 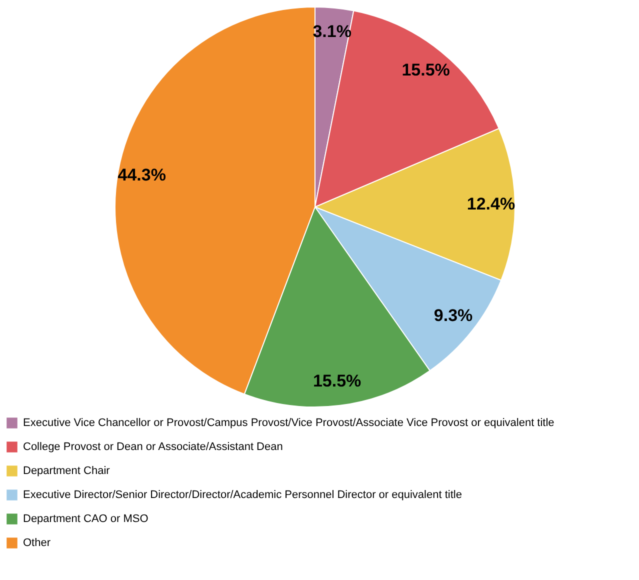 I want to click on legend-label: Department CAO or MSO, so click(x=86, y=519).